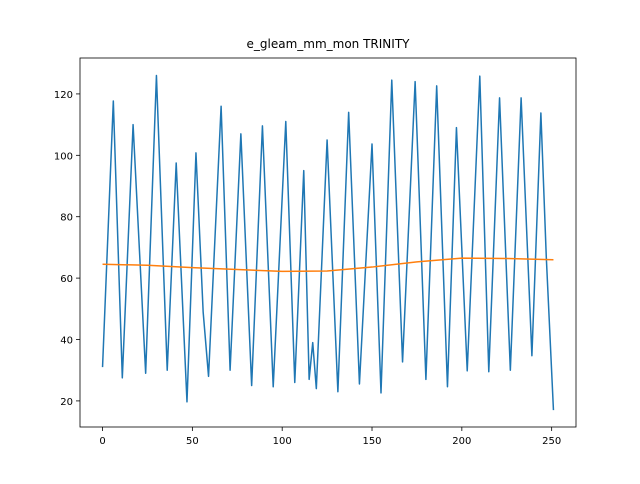 Image resolution: width=640 pixels, height=484 pixels. I want to click on chart-title: e_gleam_mm_mon TRINITY, so click(329, 44).